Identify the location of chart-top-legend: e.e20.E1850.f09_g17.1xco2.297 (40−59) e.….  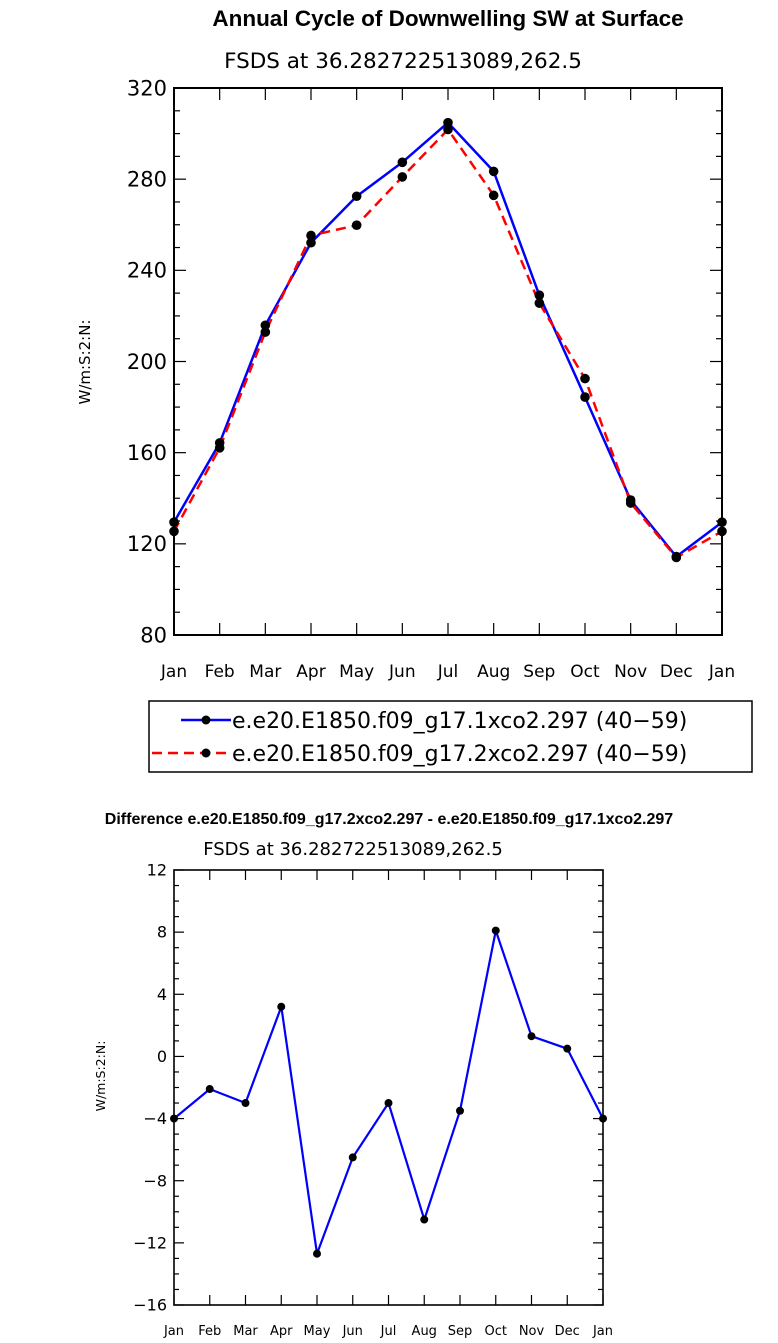
(450, 736).